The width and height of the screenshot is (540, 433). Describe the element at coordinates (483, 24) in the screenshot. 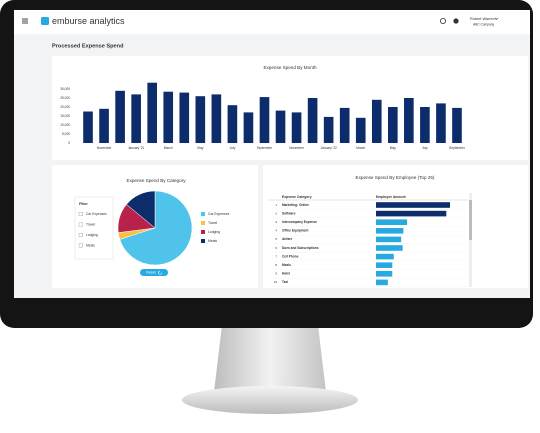

I see `company-name: ABC Company` at that location.